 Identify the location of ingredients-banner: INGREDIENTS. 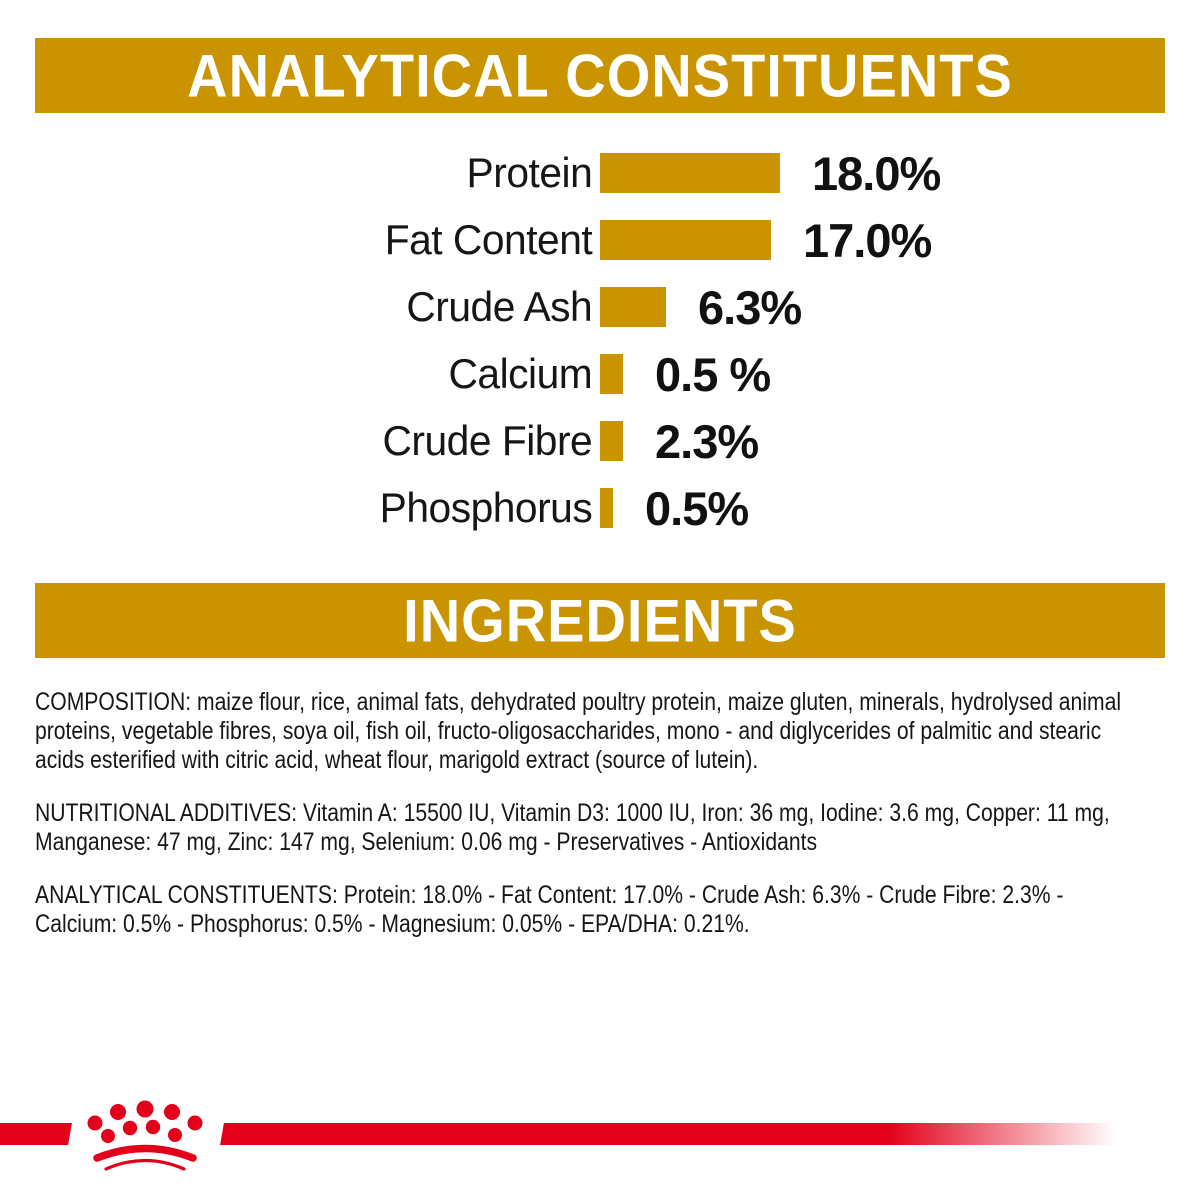
(600, 620).